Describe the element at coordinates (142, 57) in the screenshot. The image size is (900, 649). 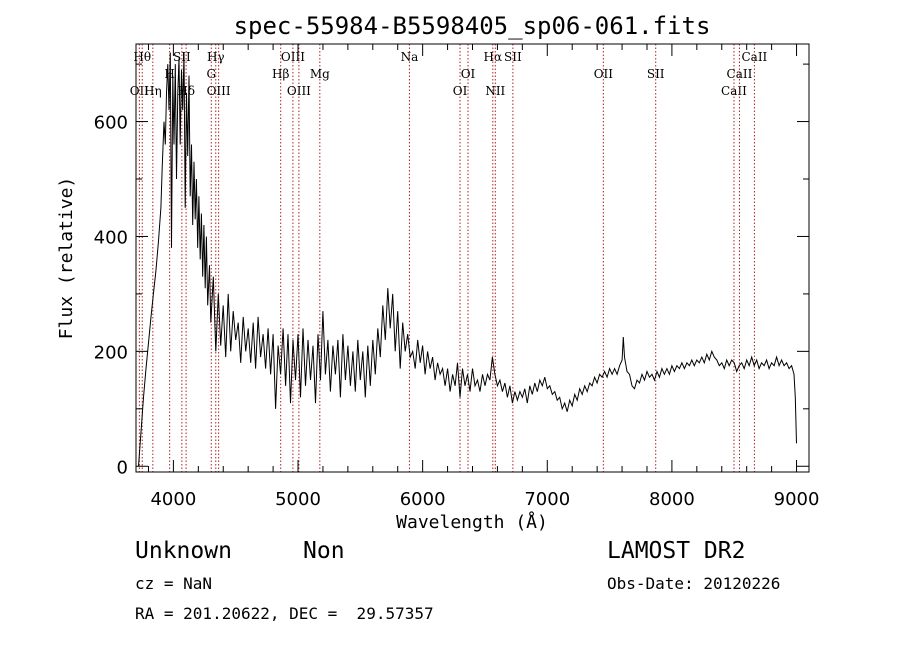
I see `line-marker-label: Hθ` at that location.